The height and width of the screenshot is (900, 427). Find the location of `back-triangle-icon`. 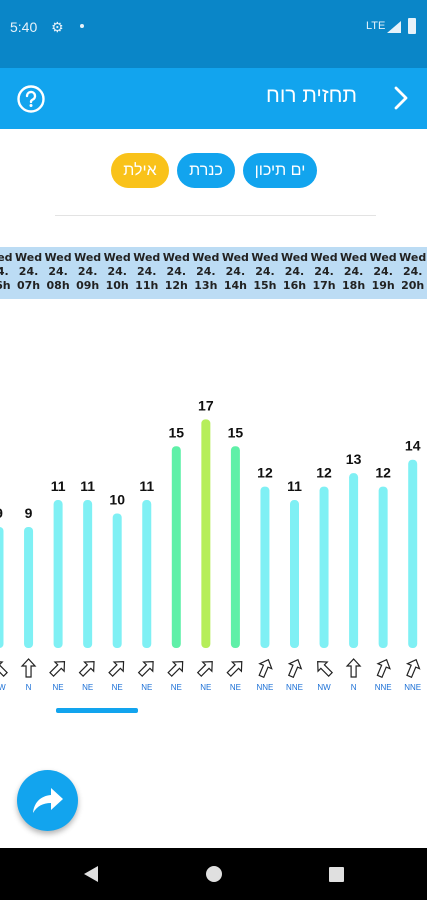

back-triangle-icon is located at coordinates (91, 874).